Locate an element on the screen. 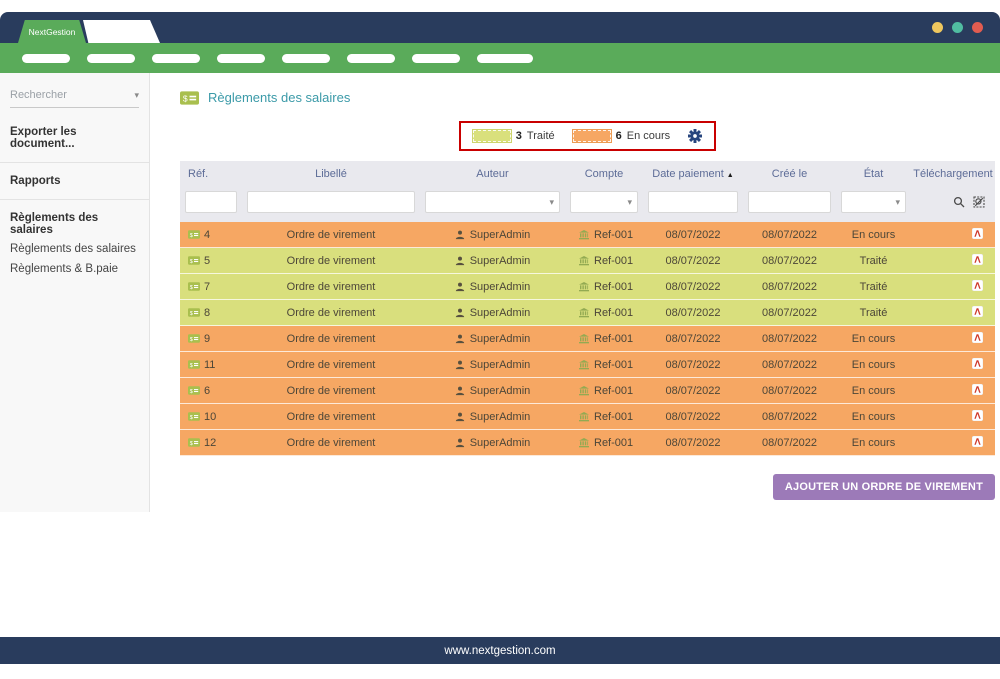 Image resolution: width=1000 pixels, height=679 pixels. sidebar-item: Règlements & B.paie is located at coordinates (64, 269).